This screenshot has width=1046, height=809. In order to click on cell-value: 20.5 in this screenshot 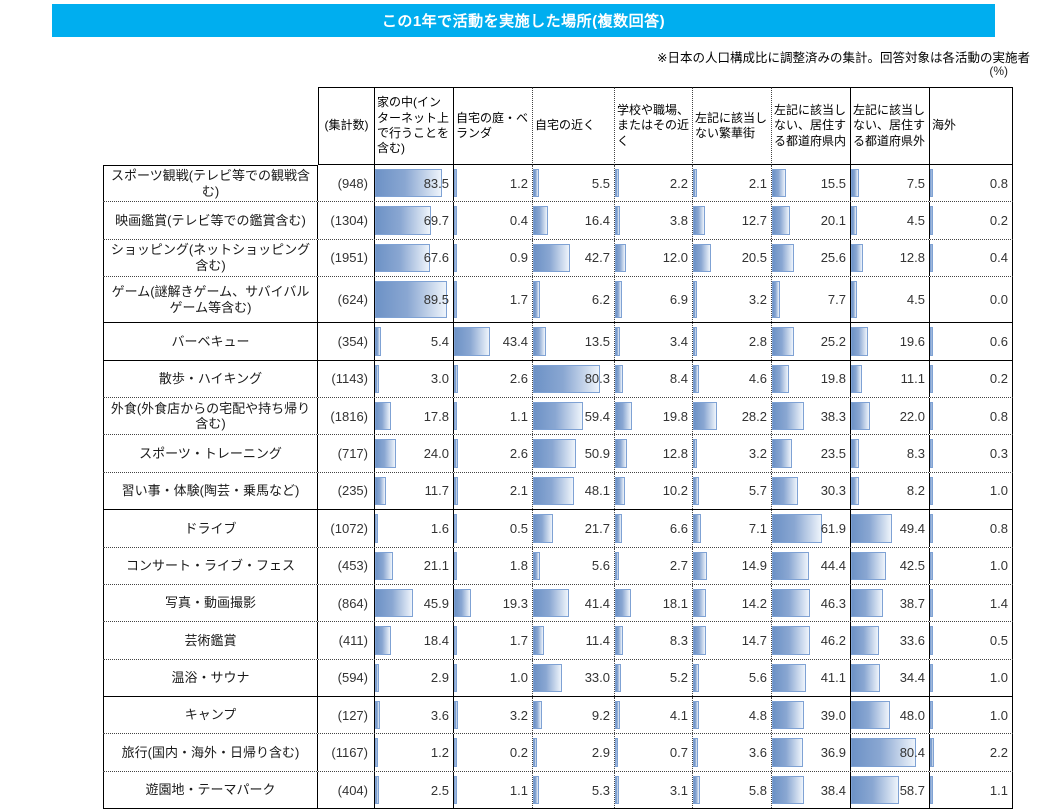, I will do `click(754, 258)`.